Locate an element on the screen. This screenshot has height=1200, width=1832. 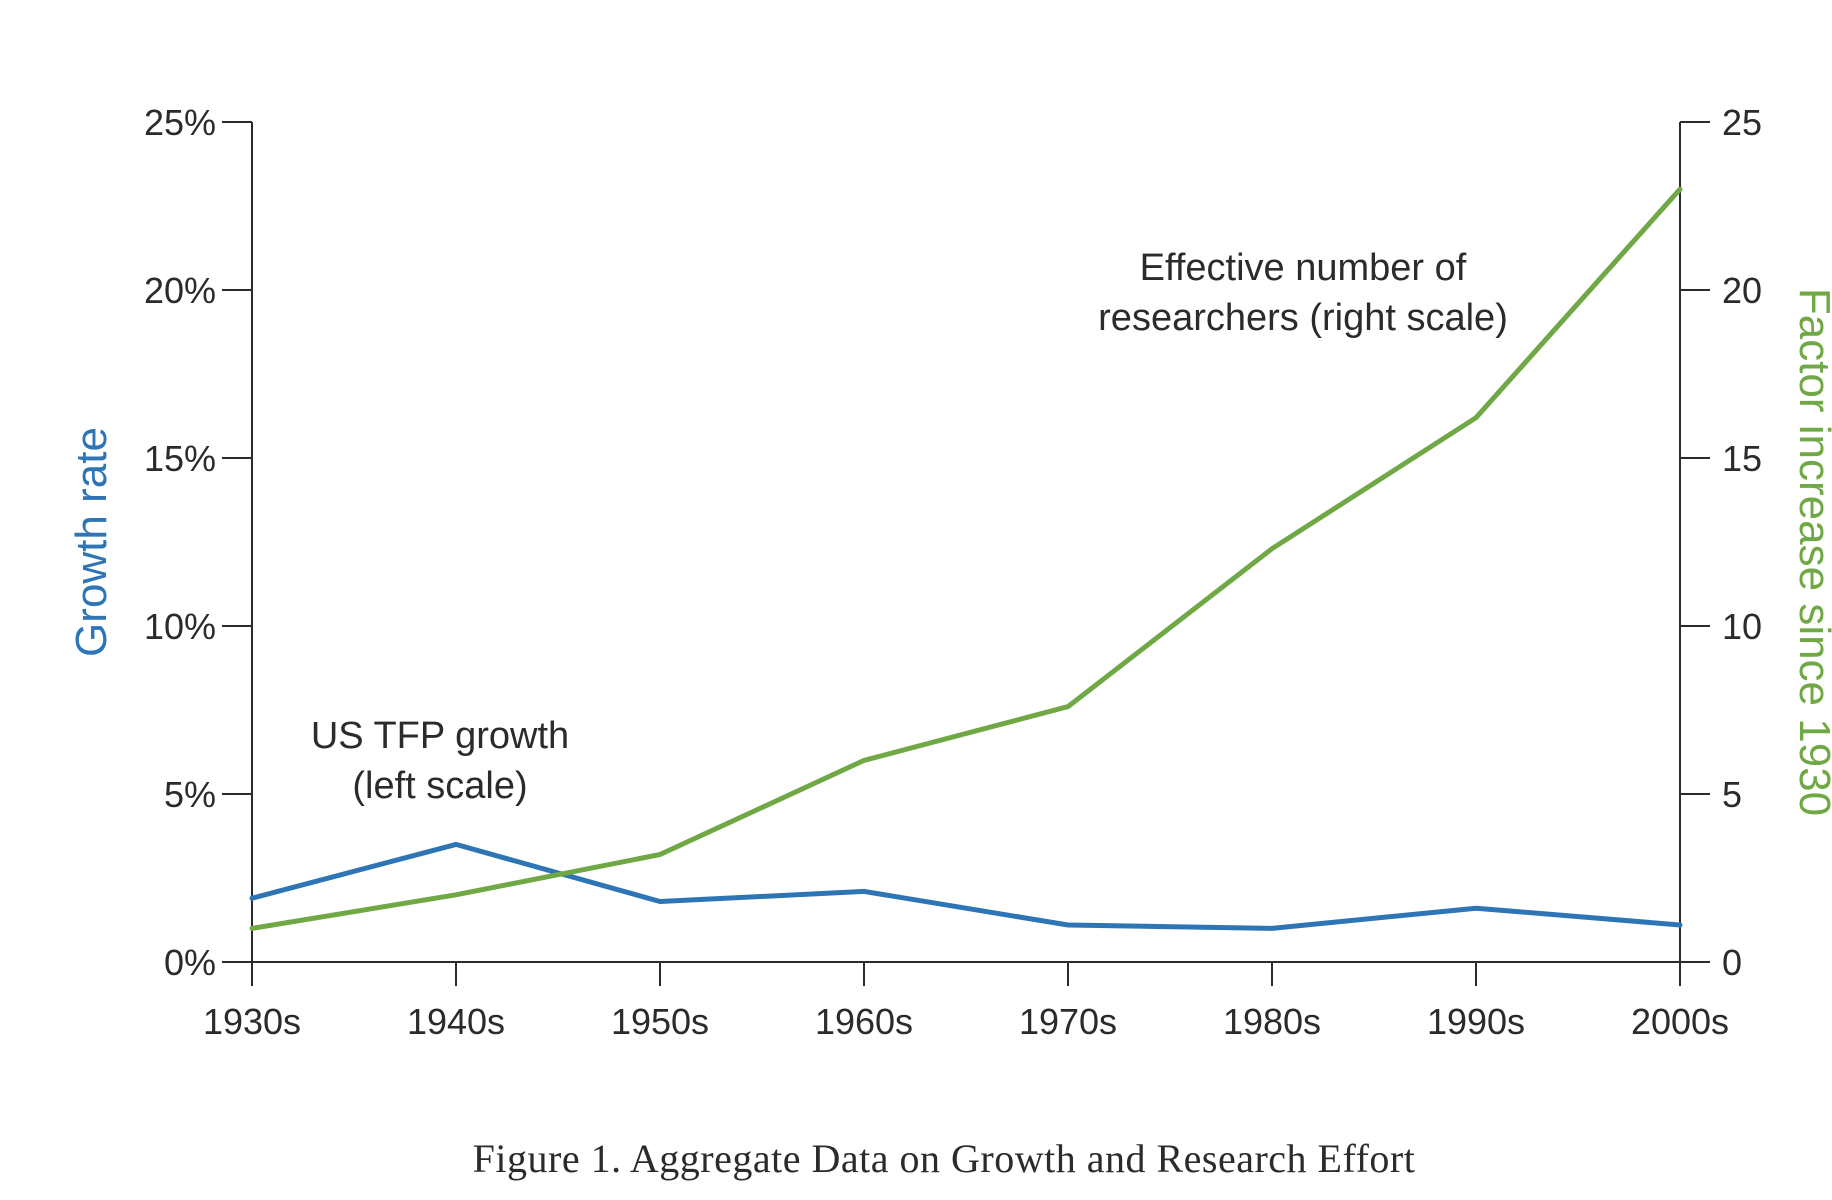
left-tick-label: 15% is located at coordinates (180, 458).